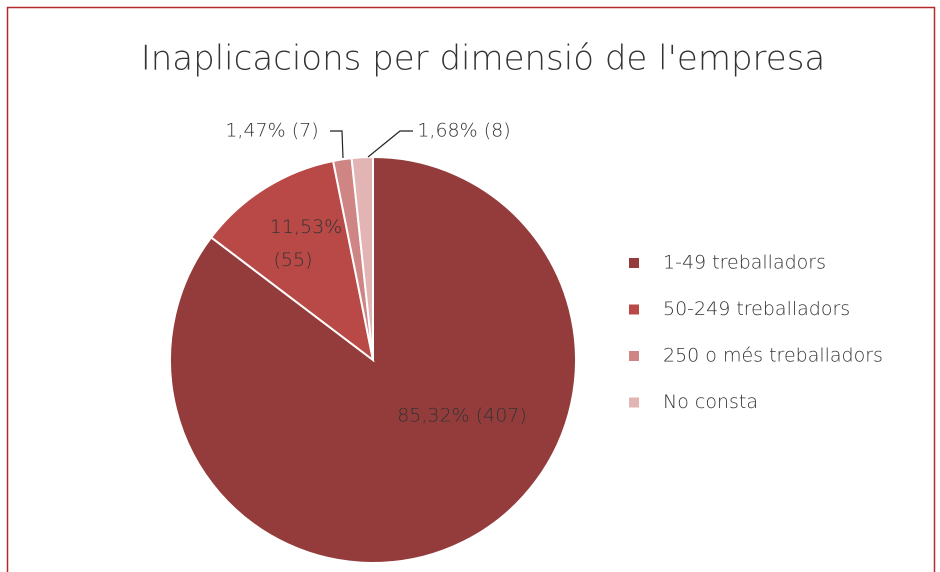 The width and height of the screenshot is (940, 572). What do you see at coordinates (710, 402) in the screenshot?
I see `legend-label: No consta` at bounding box center [710, 402].